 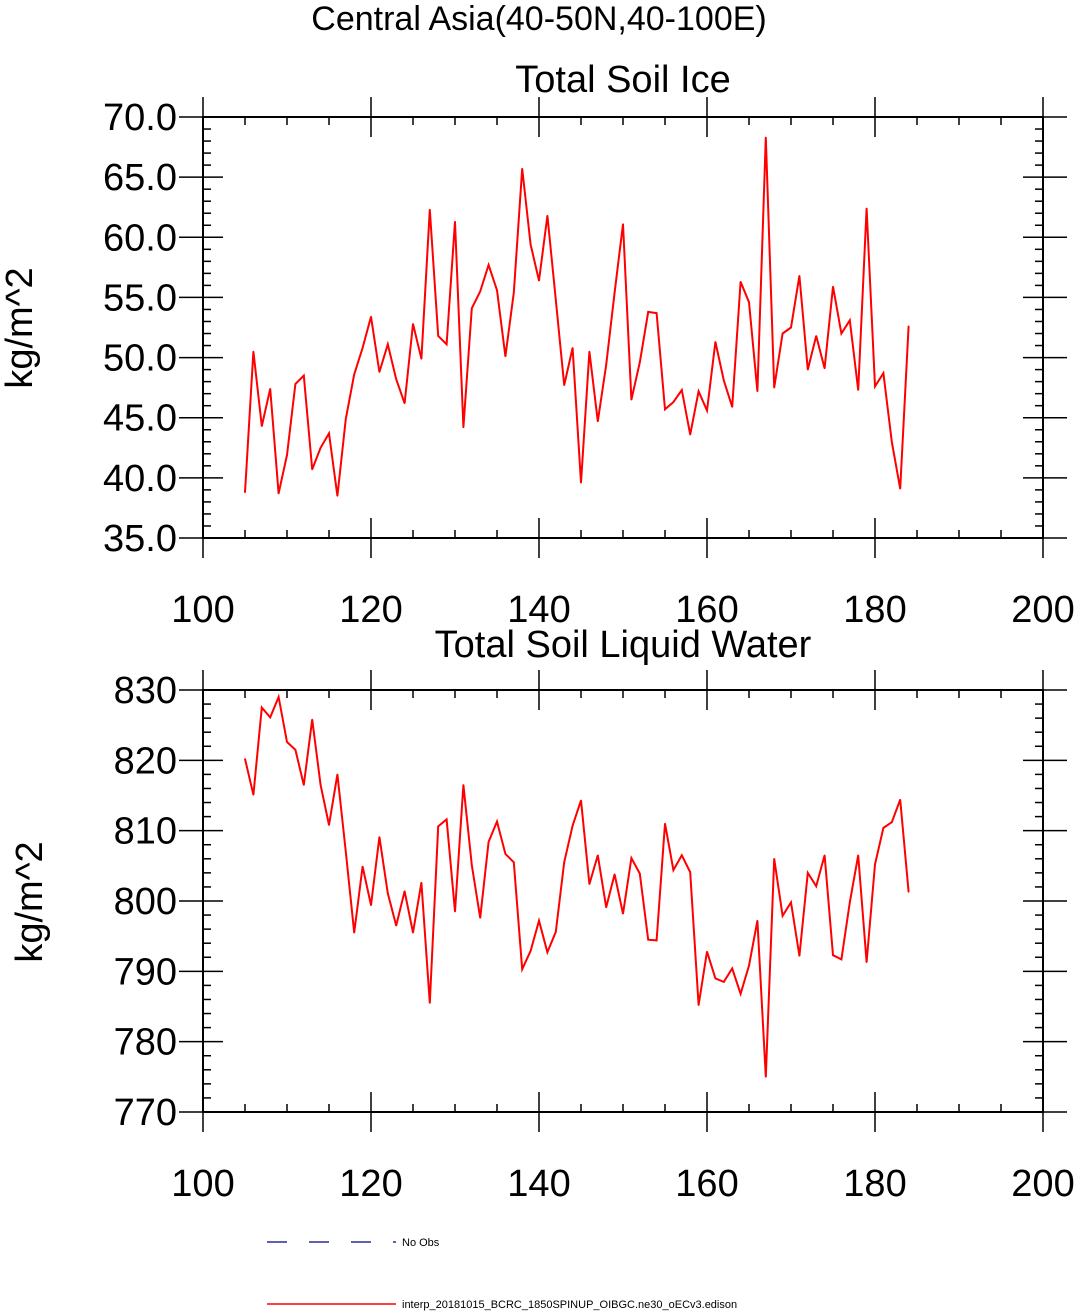 I want to click on y-axis-label: kg/m^2, so click(x=20, y=327).